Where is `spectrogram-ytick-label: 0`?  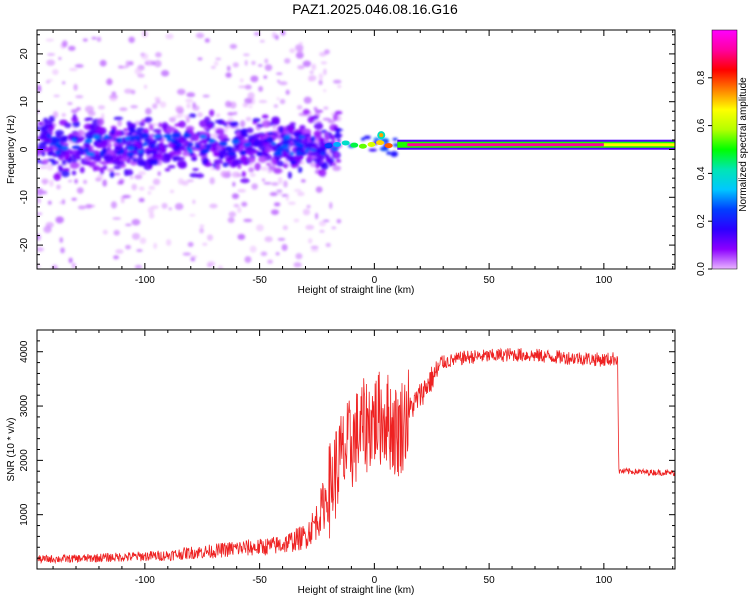
spectrogram-ytick-label: 0 is located at coordinates (24, 149).